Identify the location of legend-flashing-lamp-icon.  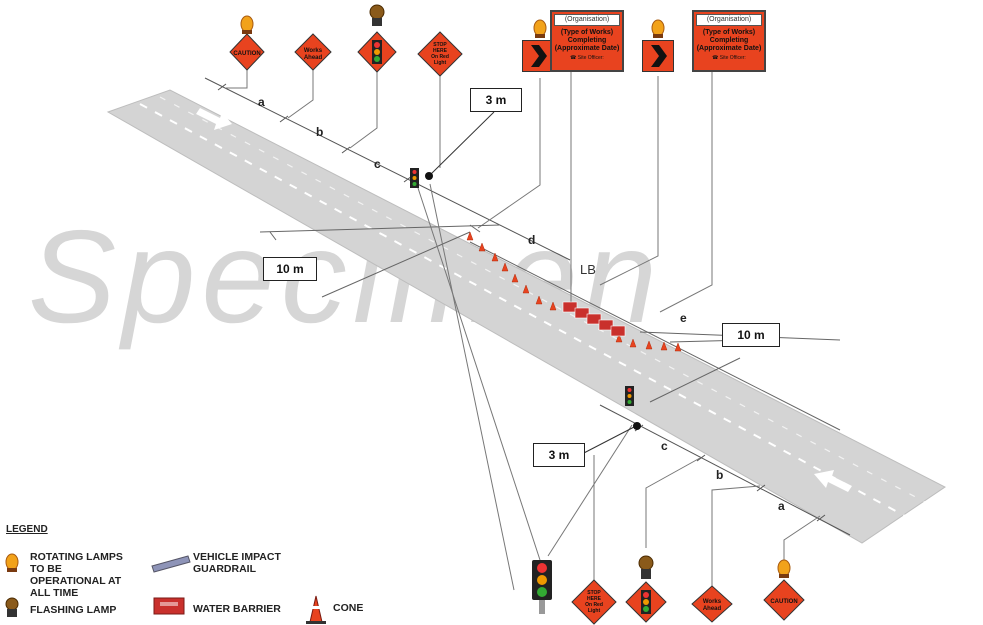
(12, 607).